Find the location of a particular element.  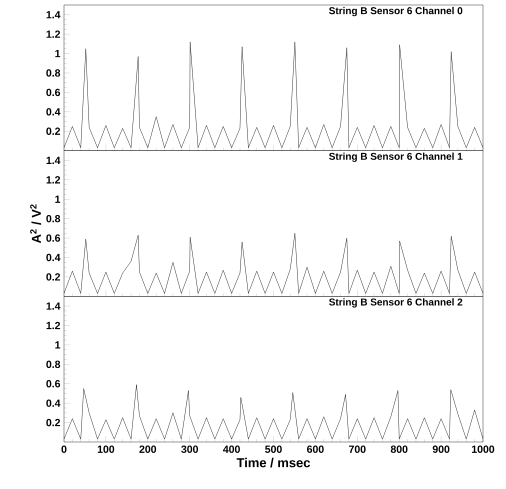

x-tick-label: 0 is located at coordinates (63, 449).